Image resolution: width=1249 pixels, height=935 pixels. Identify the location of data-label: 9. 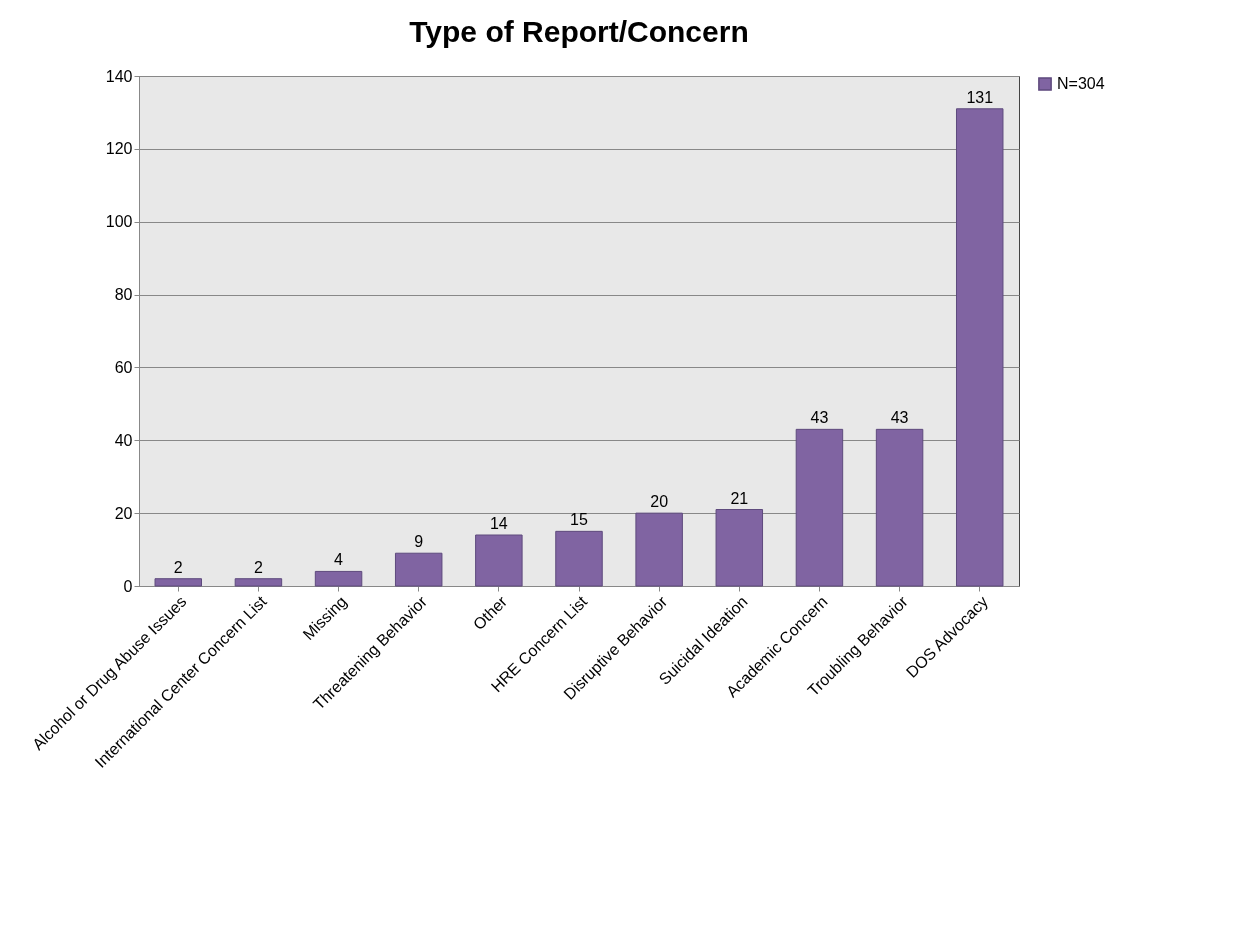
(419, 542).